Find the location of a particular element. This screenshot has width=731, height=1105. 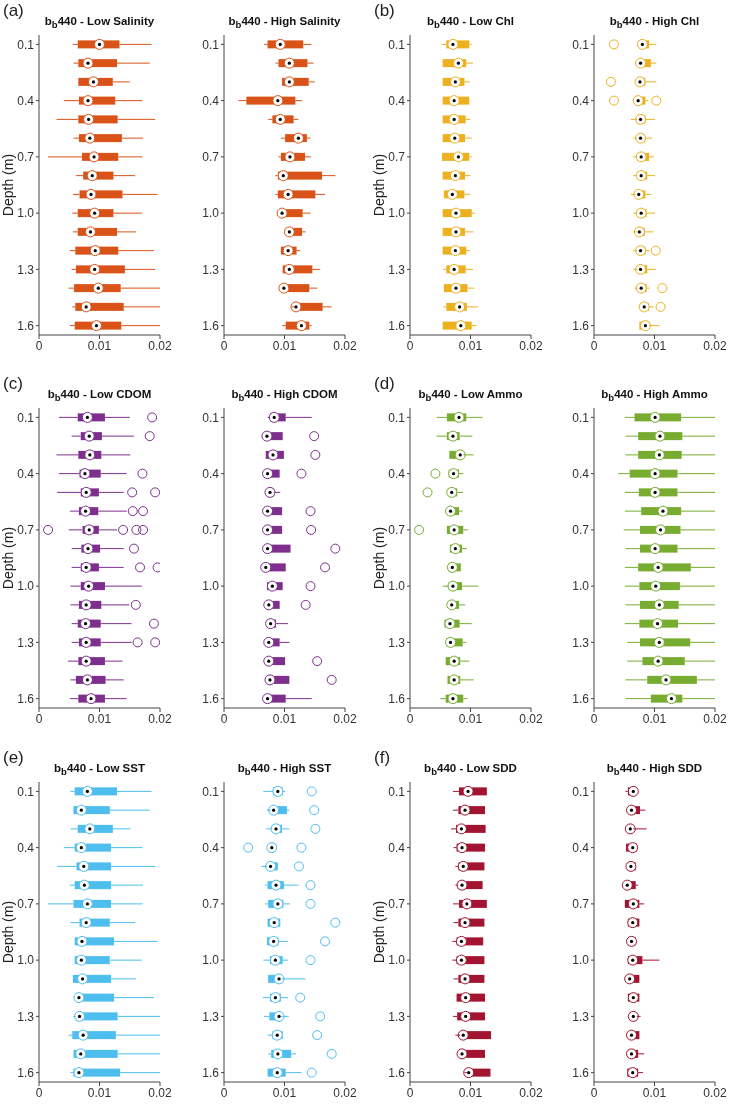

chart-title: b$_{b}$440 - Low Ammo is located at coordinates (470, 396).